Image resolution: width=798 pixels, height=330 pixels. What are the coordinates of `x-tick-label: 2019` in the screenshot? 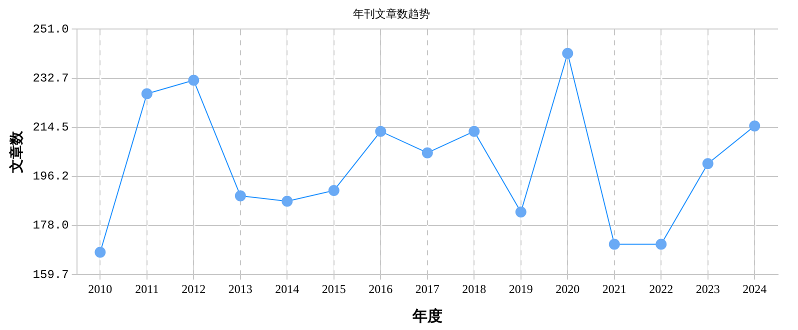 It's located at (520, 289).